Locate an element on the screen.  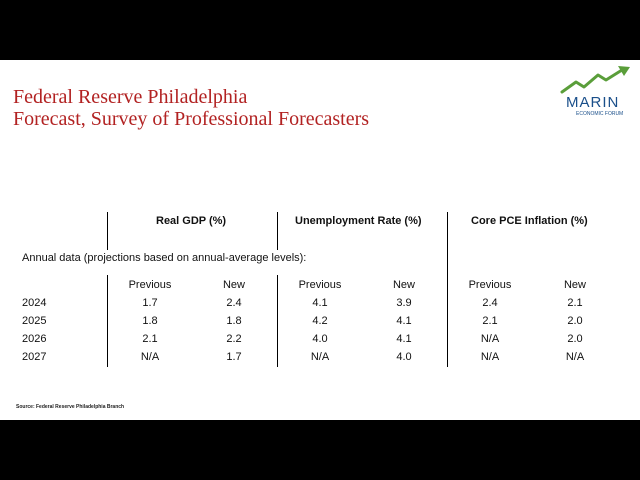
title-line-1: Federal Reserve Philadelphia is located at coordinates (130, 97).